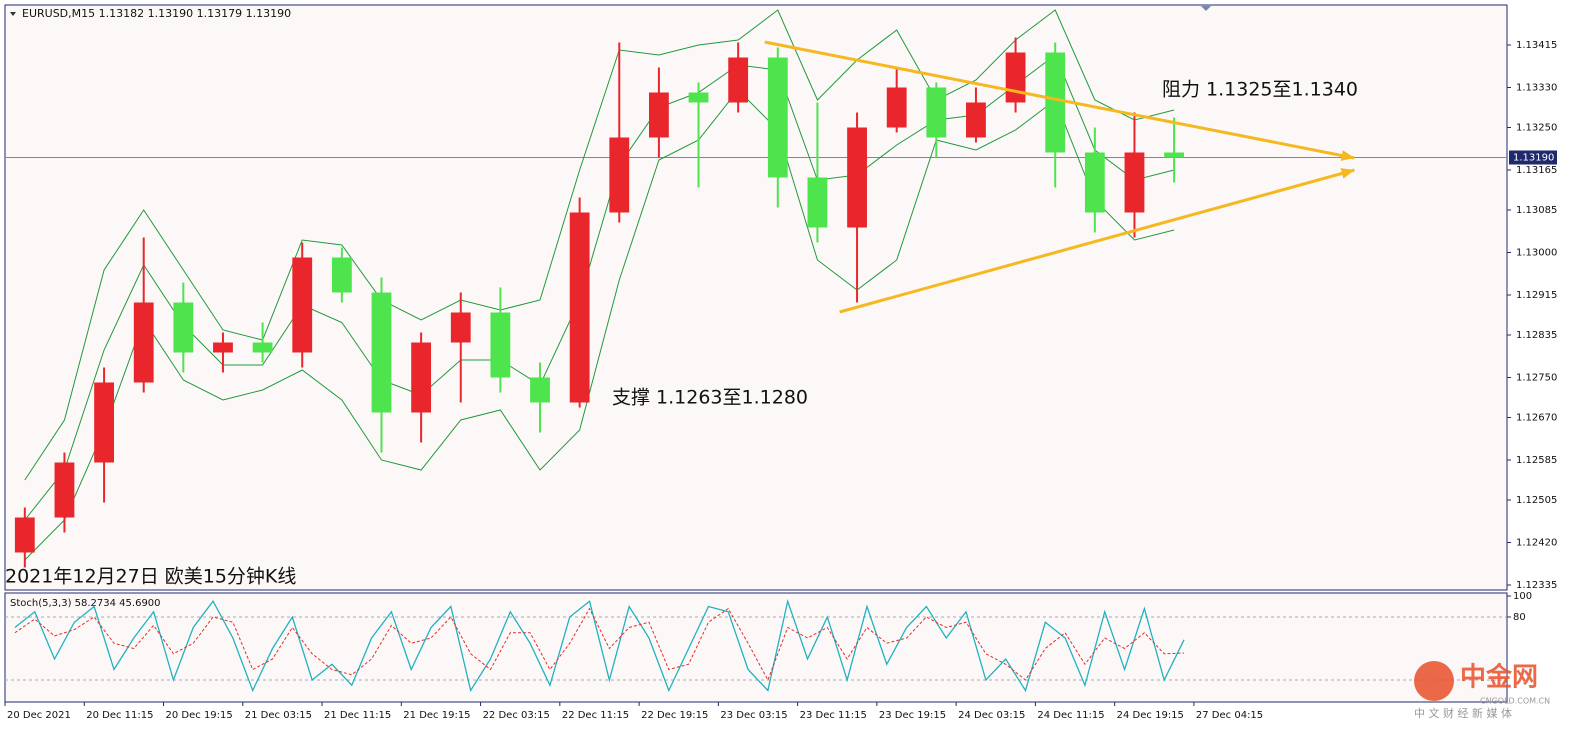 Image resolution: width=1584 pixels, height=742 pixels. What do you see at coordinates (119, 715) in the screenshot?
I see `x-tick-label: 20 Dec 11:15` at bounding box center [119, 715].